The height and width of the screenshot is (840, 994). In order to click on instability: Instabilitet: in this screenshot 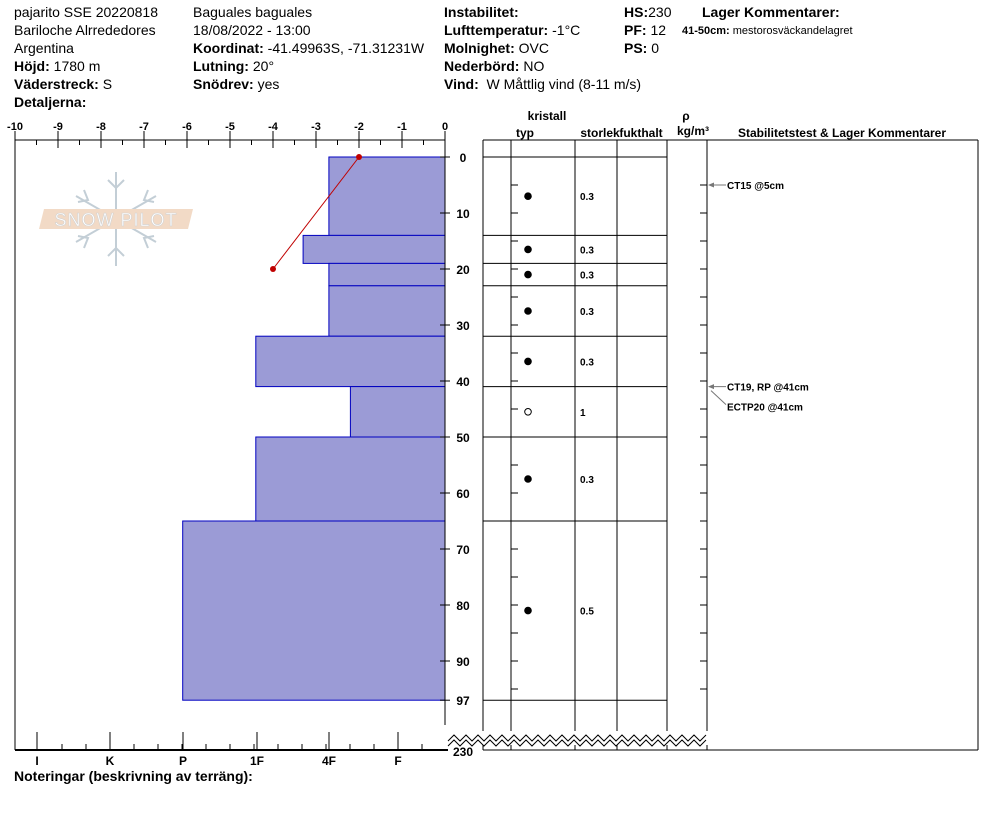, I will do `click(481, 12)`.